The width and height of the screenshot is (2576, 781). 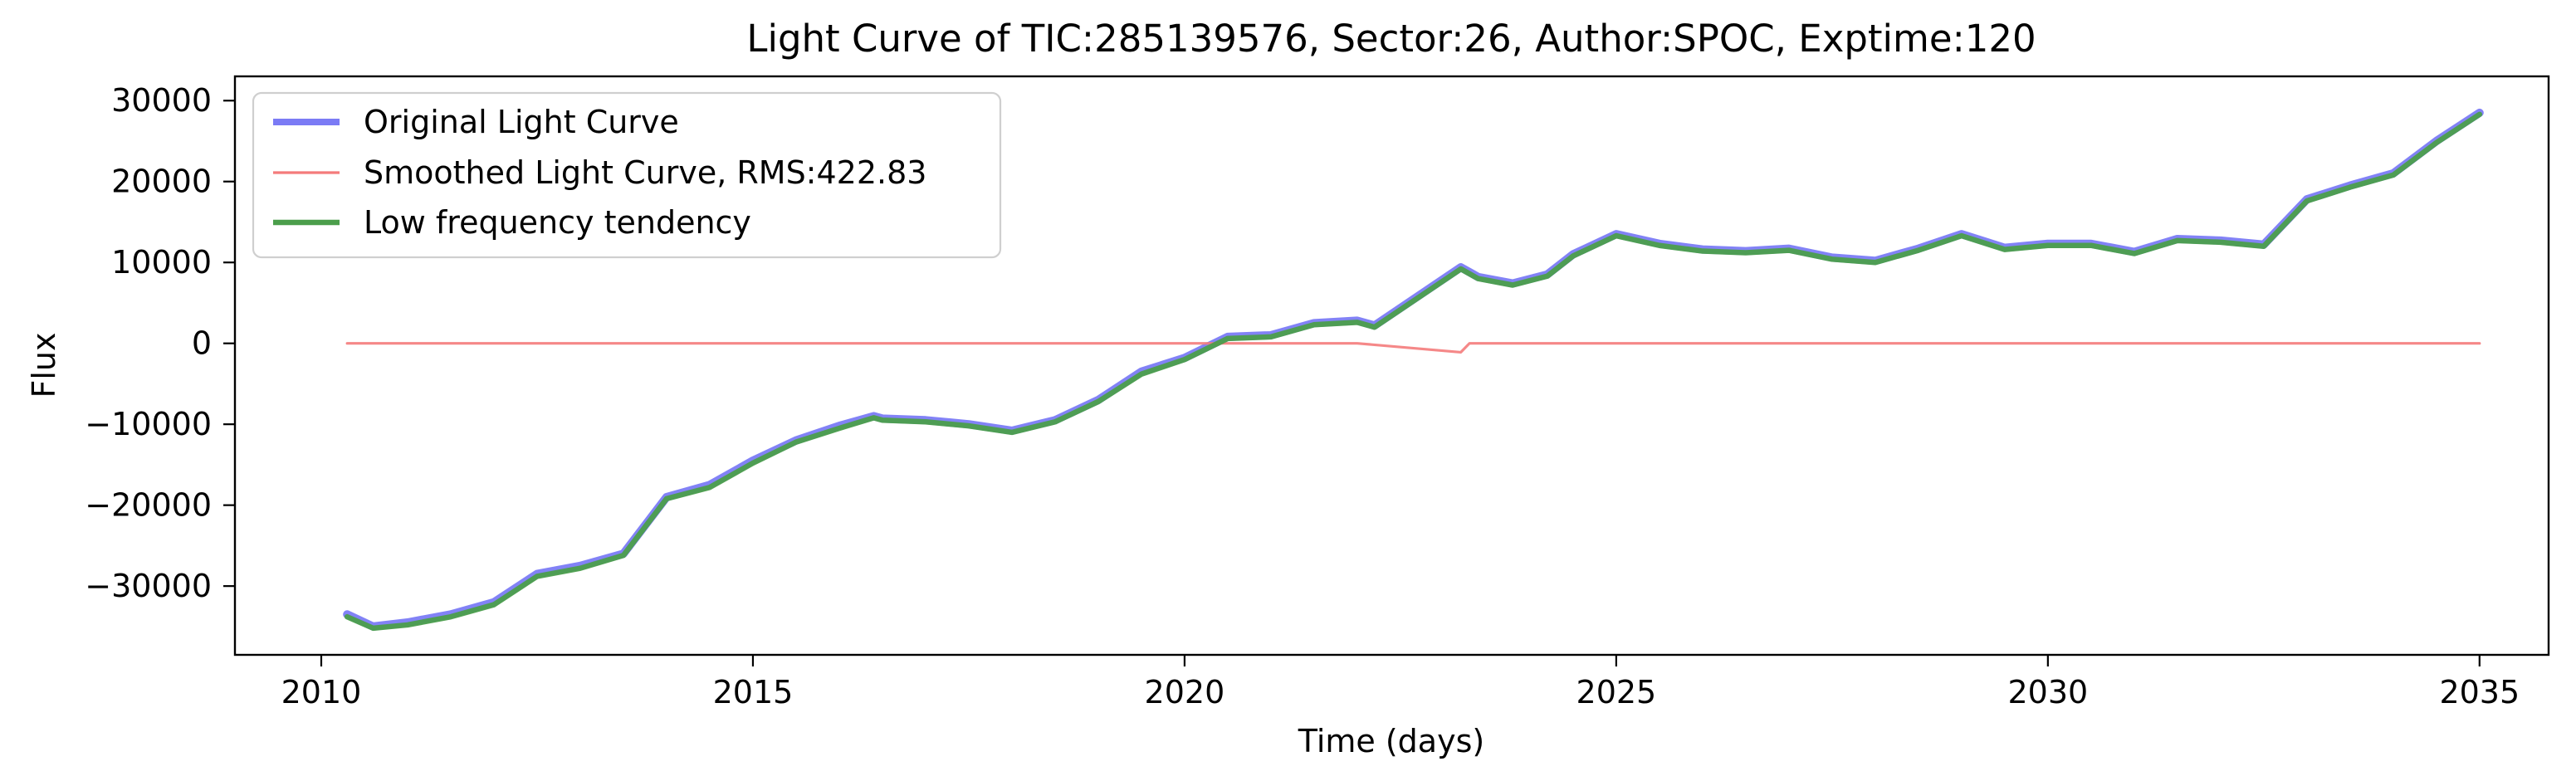 What do you see at coordinates (148, 424) in the screenshot?
I see `y-tick-label-−10000: −10000` at bounding box center [148, 424].